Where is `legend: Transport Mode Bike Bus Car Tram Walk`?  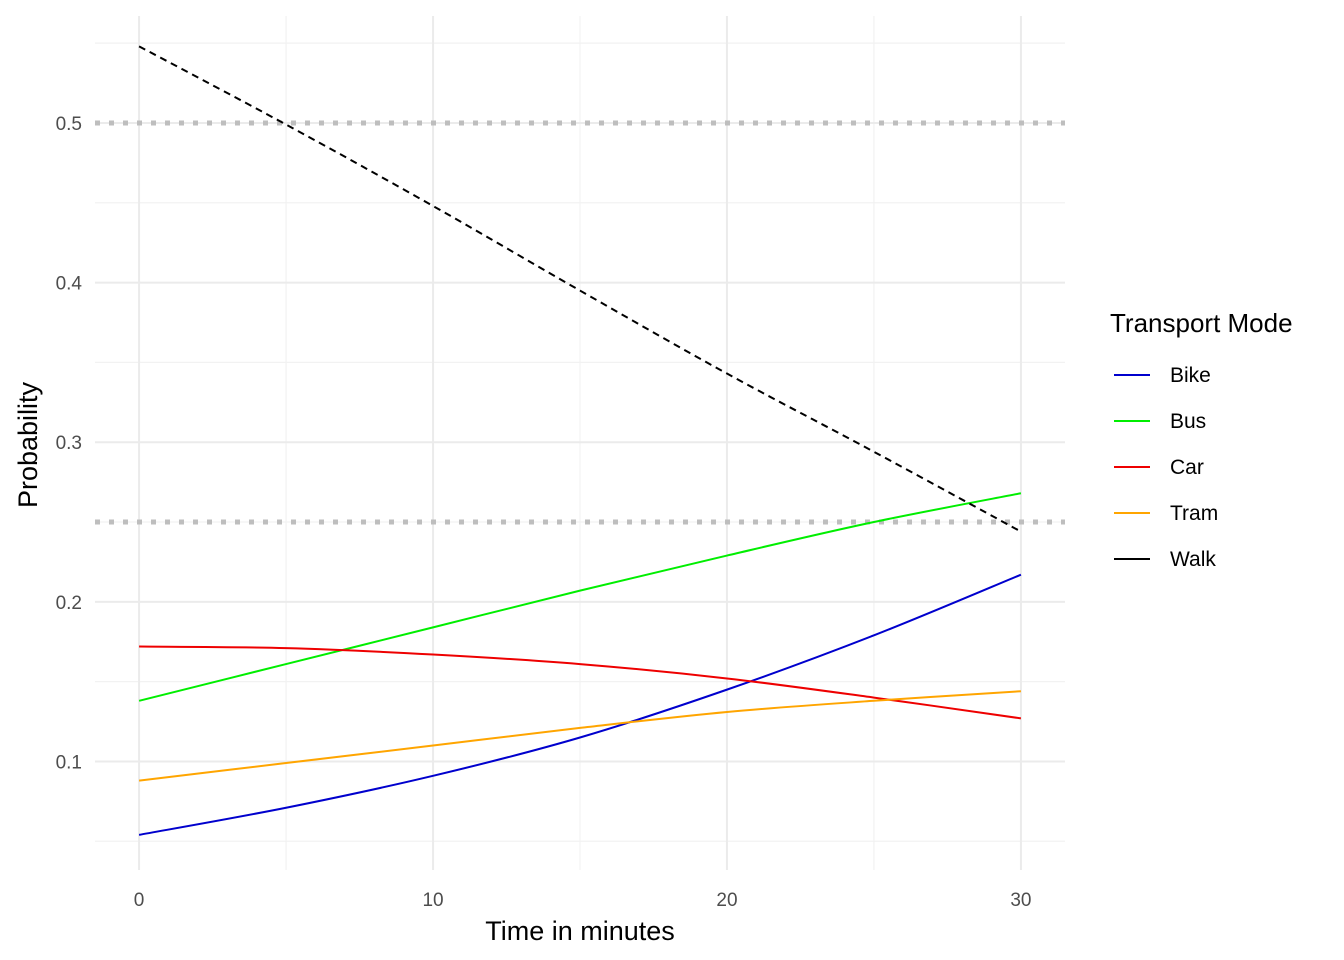 legend: Transport Mode Bike Bus Car Tram Walk is located at coordinates (1201, 439).